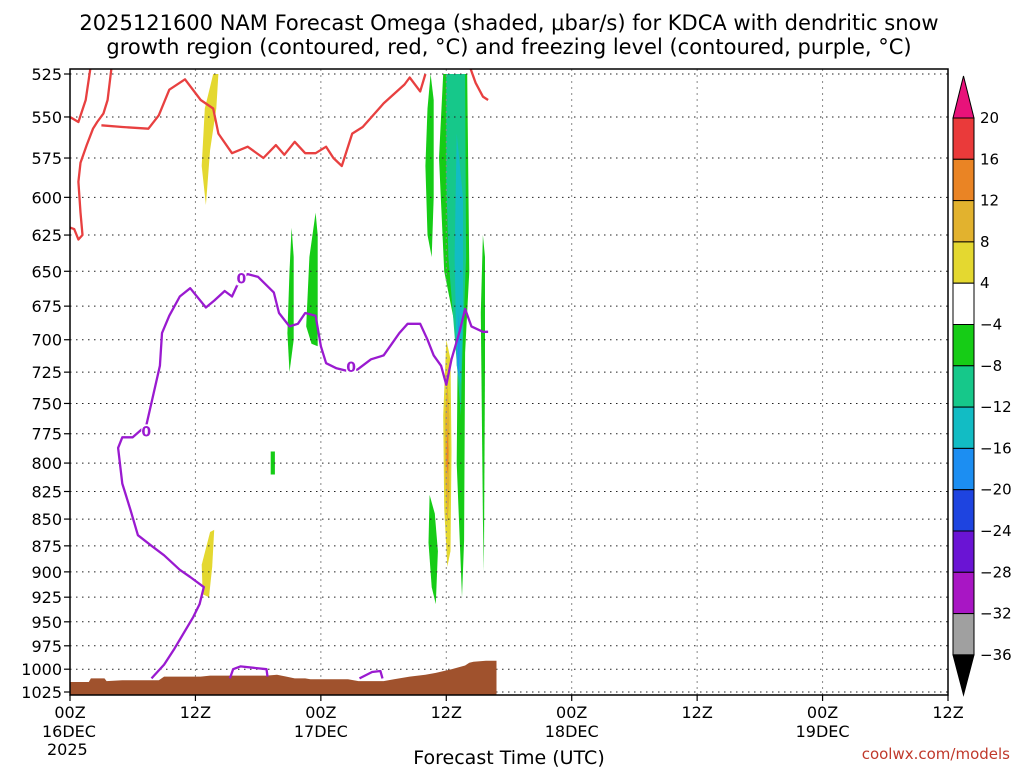 The width and height of the screenshot is (1024, 768). Describe the element at coordinates (69, 731) in the screenshot. I see `x-tick-date-0: 16DEC` at that location.